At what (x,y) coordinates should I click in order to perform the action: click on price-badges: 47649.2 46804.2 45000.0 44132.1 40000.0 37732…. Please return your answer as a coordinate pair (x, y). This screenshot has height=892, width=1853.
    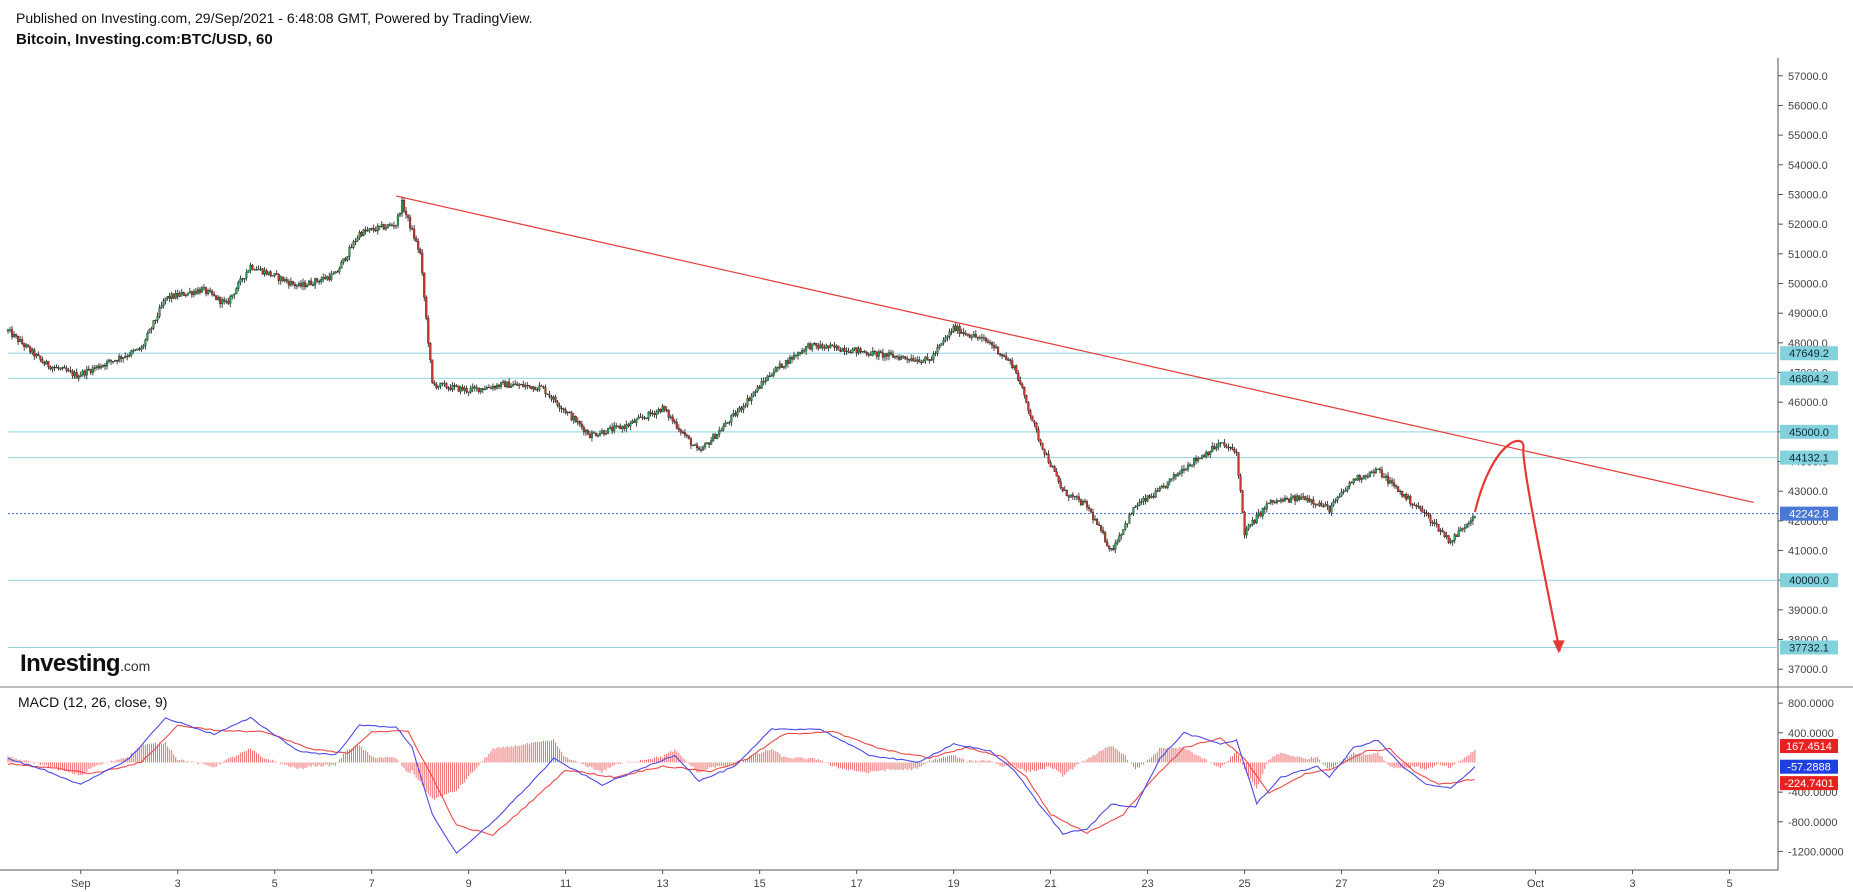
    Looking at the image, I should click on (1809, 568).